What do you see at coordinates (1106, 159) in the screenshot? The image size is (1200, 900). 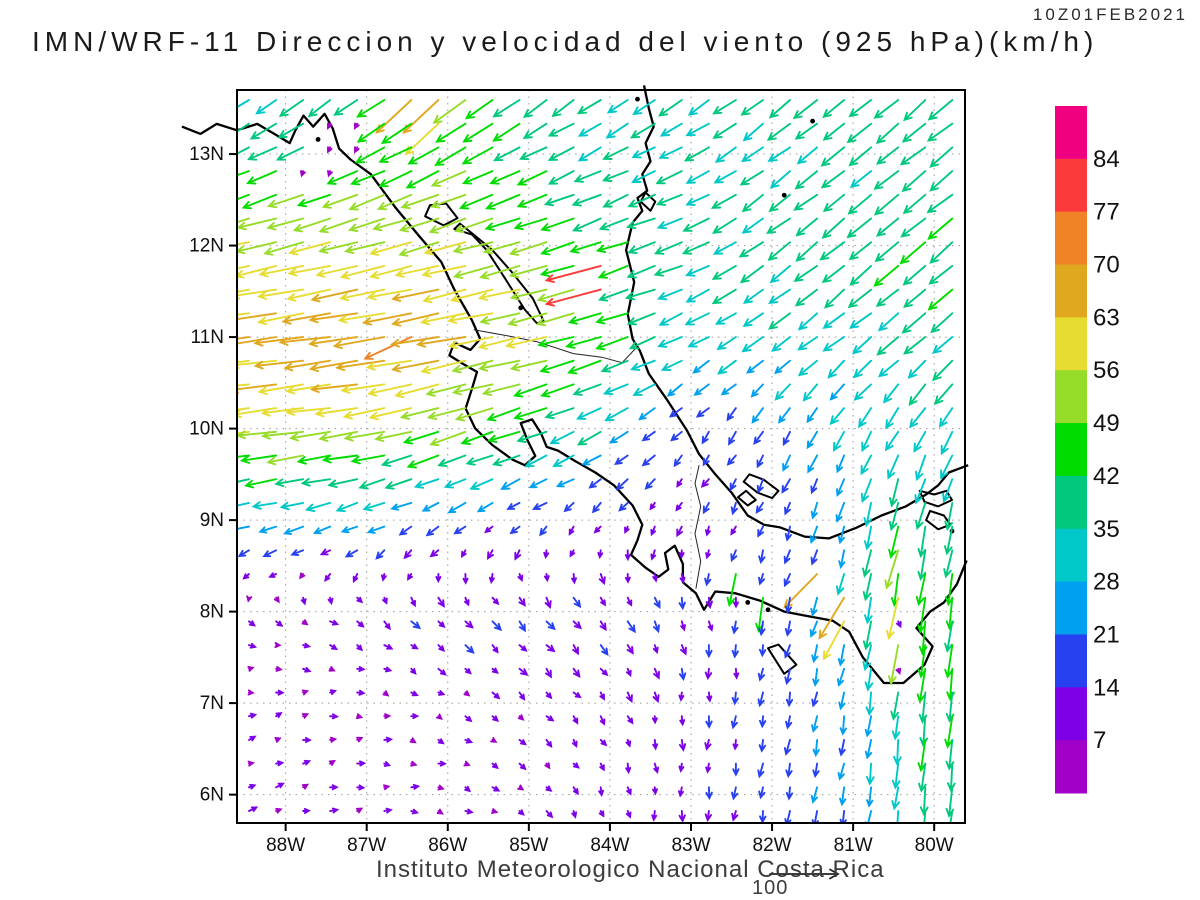 I see `colorbar-label: 84` at bounding box center [1106, 159].